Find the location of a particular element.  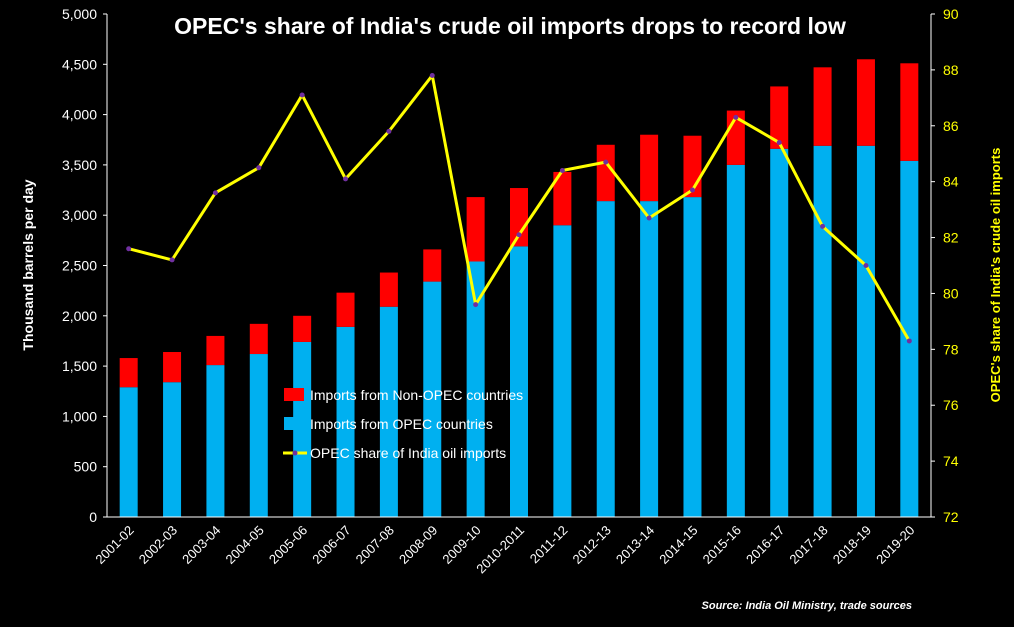

right-tick-label: 78 is located at coordinates (951, 349).